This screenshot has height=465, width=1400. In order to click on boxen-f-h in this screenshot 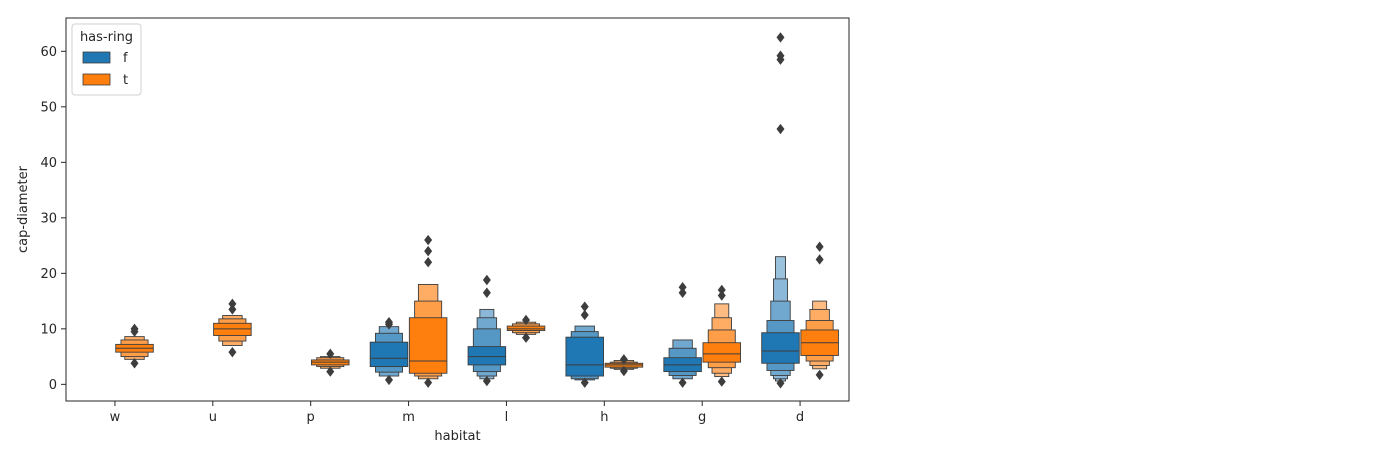, I will do `click(584, 344)`.